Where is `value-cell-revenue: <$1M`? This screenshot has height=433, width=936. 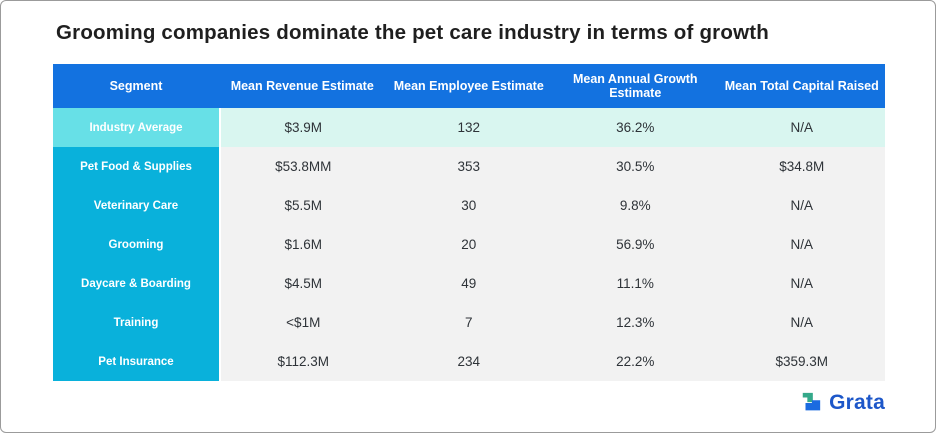 value-cell-revenue: <$1M is located at coordinates (302, 322).